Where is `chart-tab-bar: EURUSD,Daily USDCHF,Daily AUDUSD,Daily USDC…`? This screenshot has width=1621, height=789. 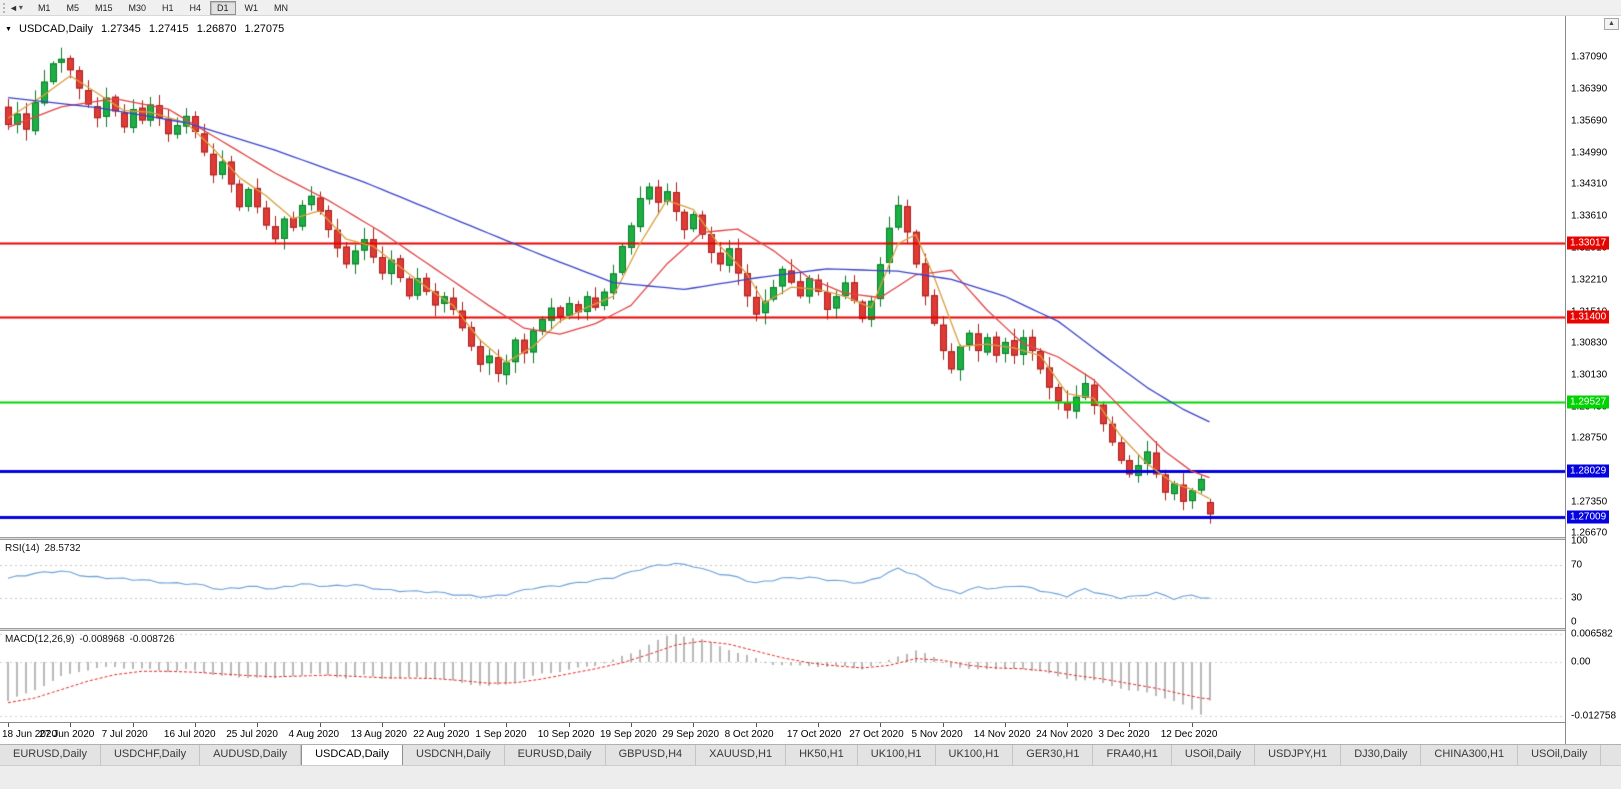
chart-tab-bar: EURUSD,Daily USDCHF,Daily AUDUSD,Daily USDC… is located at coordinates (810, 754).